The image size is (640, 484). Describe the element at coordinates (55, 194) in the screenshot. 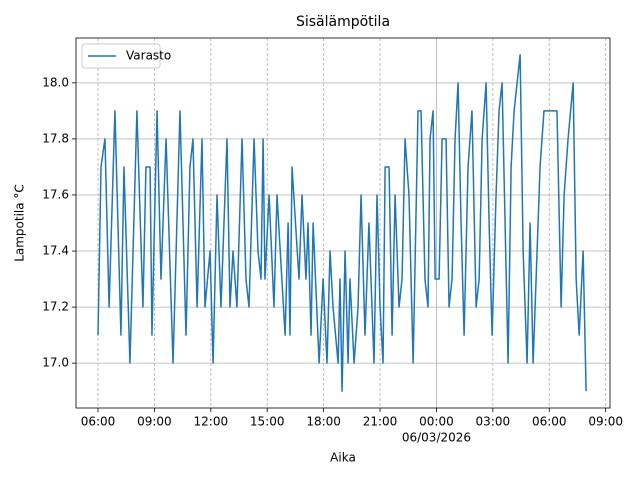

I see `y-tick-label: 17.6` at that location.